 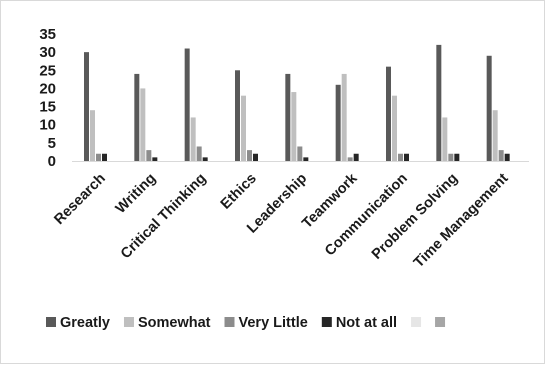 I want to click on bar-time-management-greatly, so click(x=489, y=108).